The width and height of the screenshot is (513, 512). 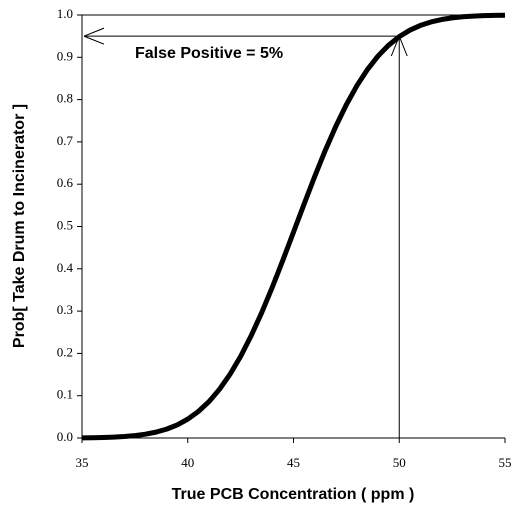 I want to click on x-axis-label: True PCB Concentration ( ppm ), so click(x=293, y=494).